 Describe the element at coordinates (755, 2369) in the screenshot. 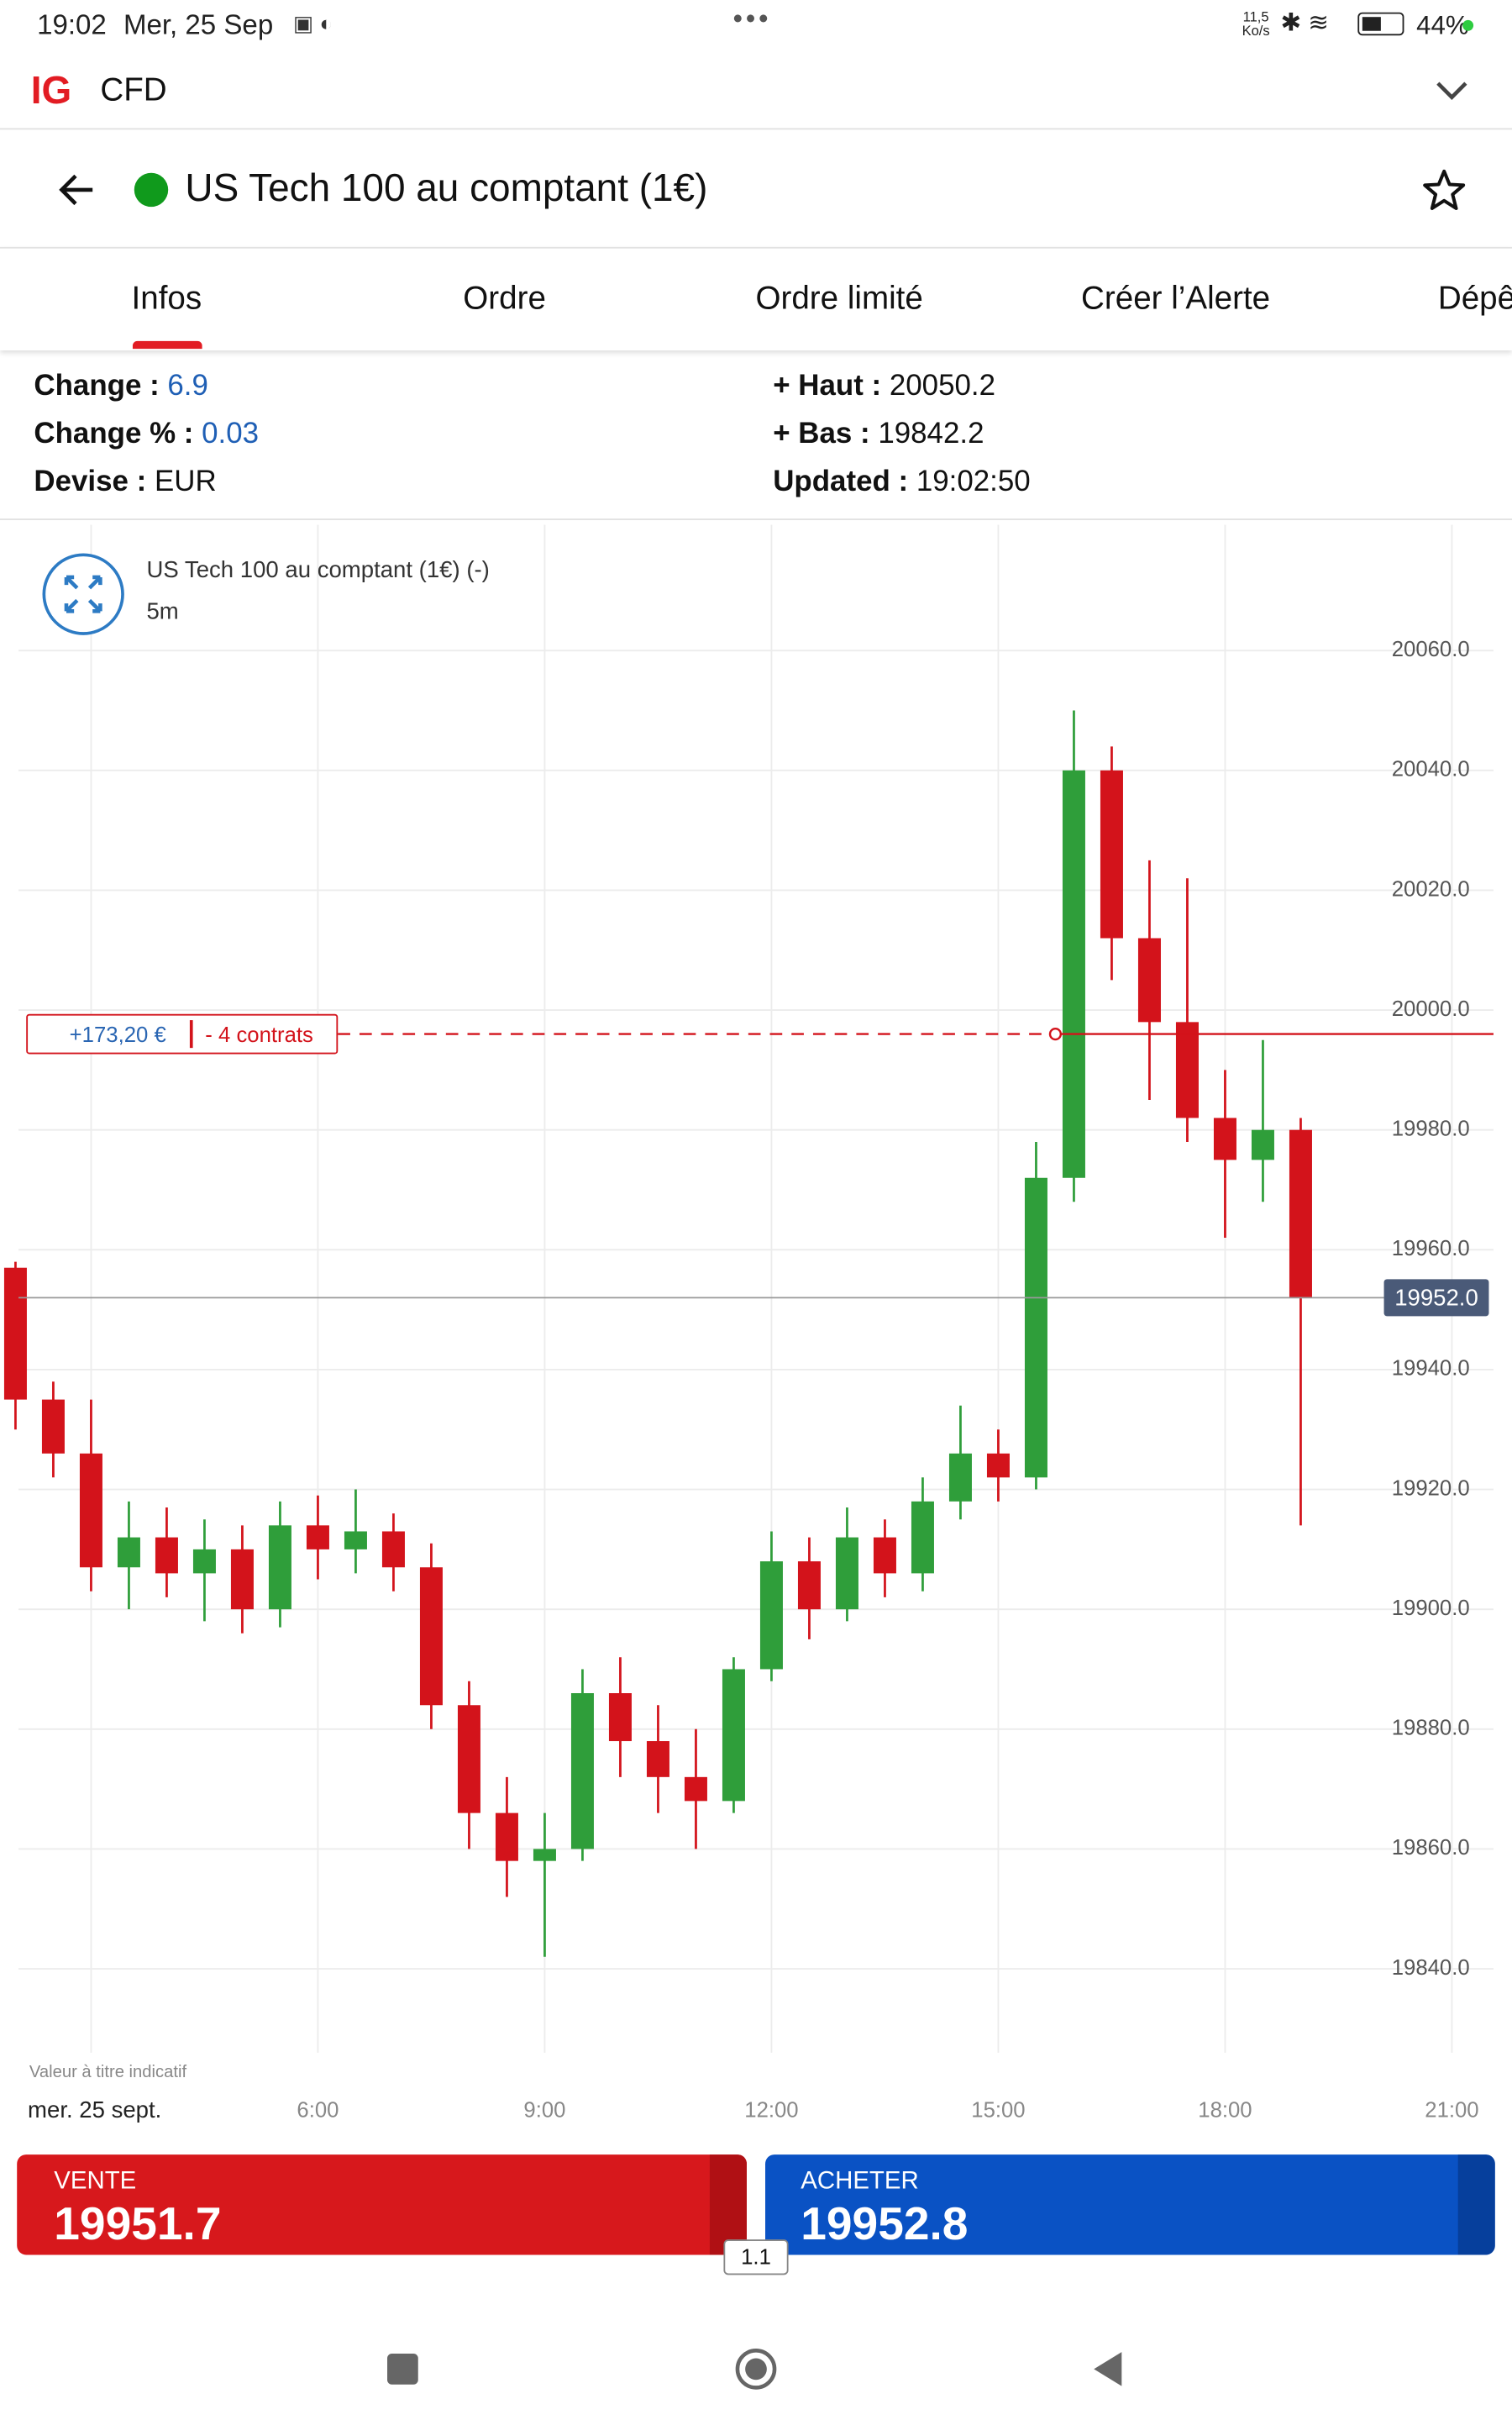

I see `nav-home` at that location.